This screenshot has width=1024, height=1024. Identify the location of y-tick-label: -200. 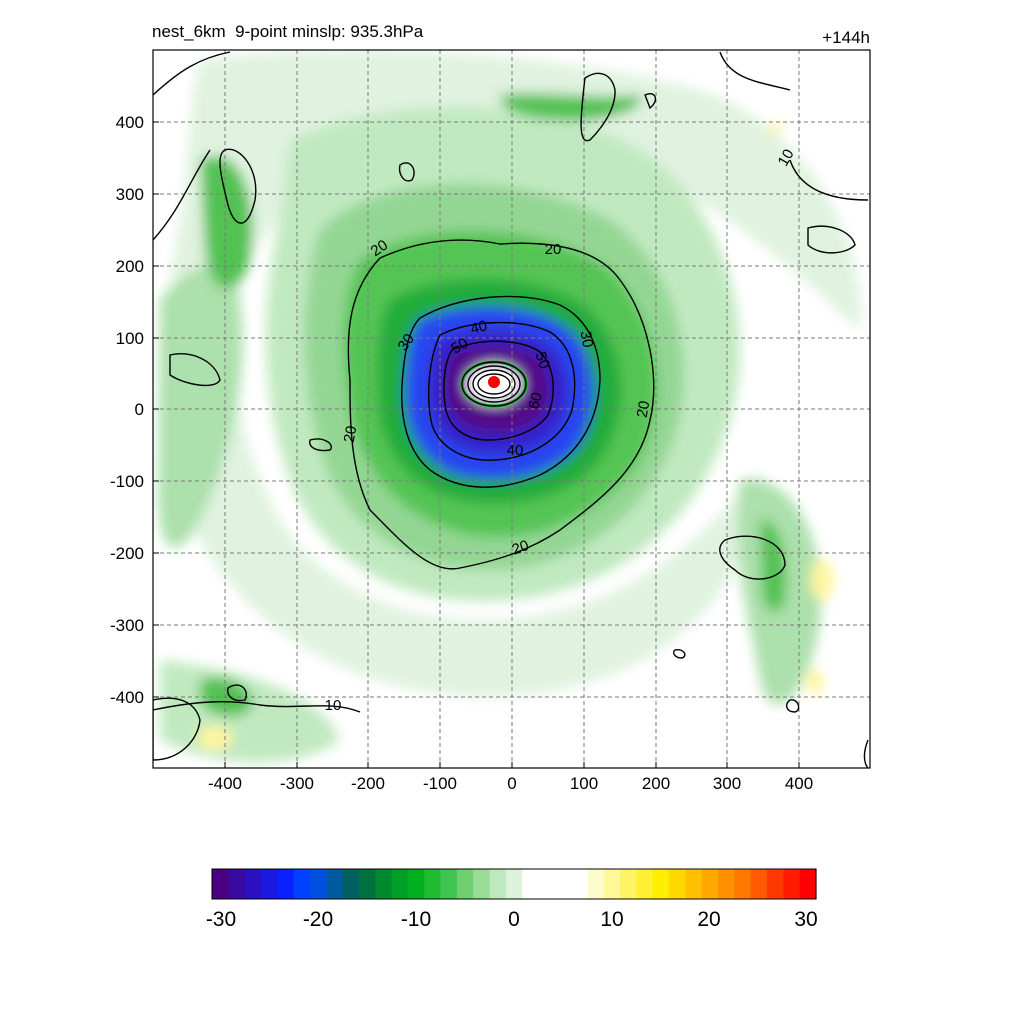
(127, 553).